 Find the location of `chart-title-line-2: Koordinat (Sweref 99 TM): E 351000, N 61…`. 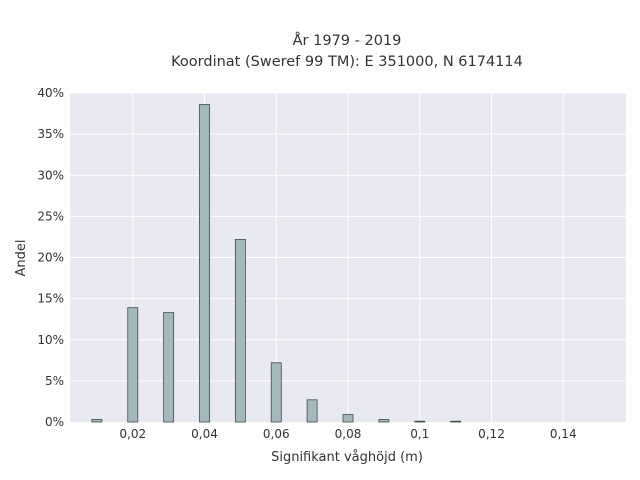

chart-title-line-2: Koordinat (Sweref 99 TM): E 351000, N 61… is located at coordinates (347, 62).